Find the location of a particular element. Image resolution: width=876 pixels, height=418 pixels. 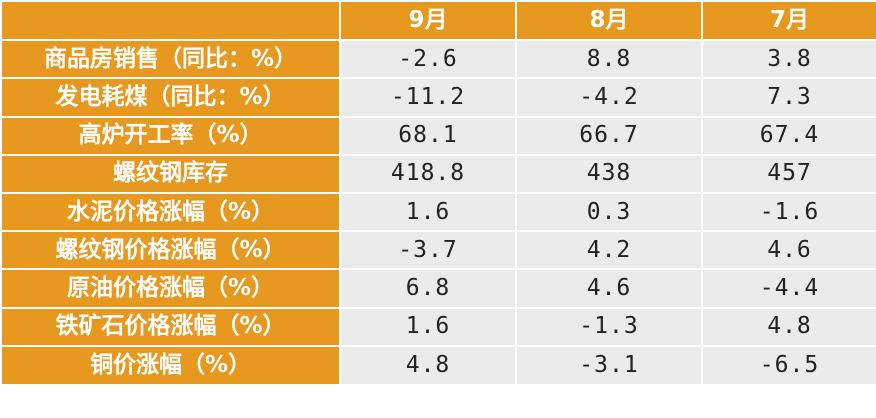

row-label: 水泥价格涨幅（%） is located at coordinates (171, 212).